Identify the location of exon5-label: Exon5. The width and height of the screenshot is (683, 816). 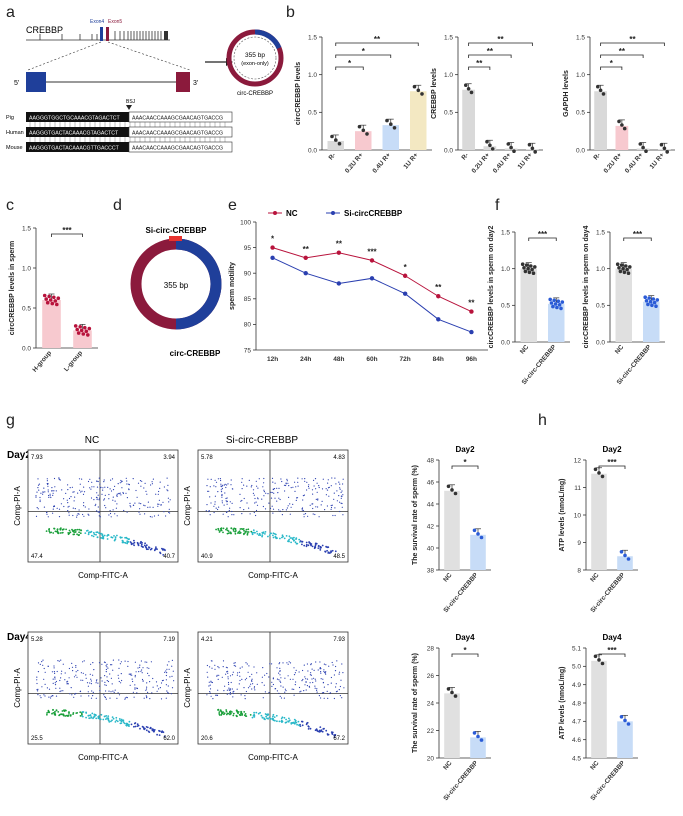
(115, 22).